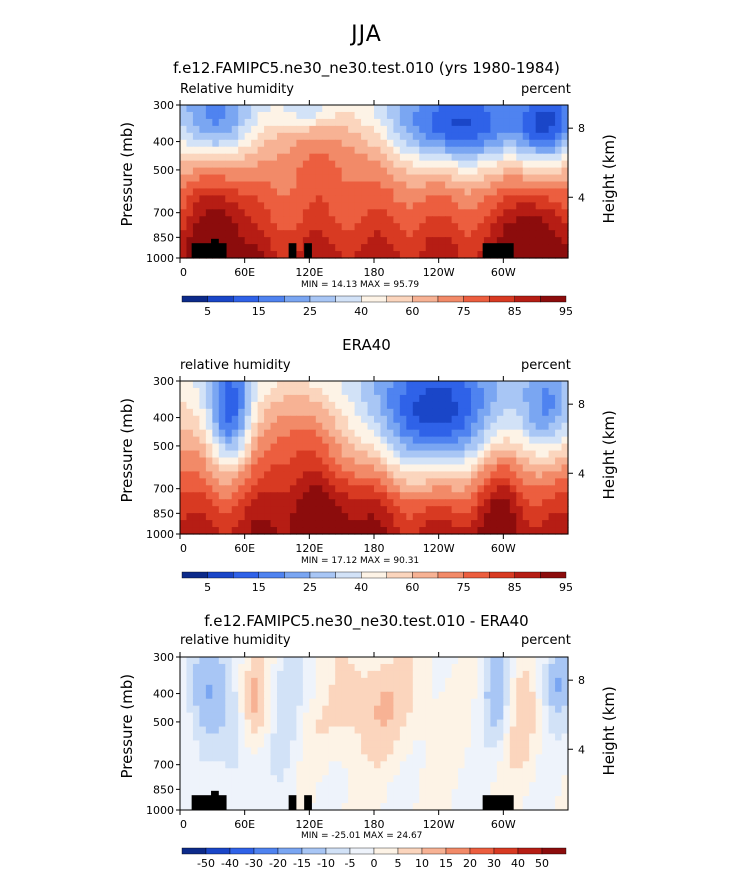 This screenshot has height=872, width=733. Describe the element at coordinates (160, 258) in the screenshot. I see `y-tick-label: 1000` at that location.